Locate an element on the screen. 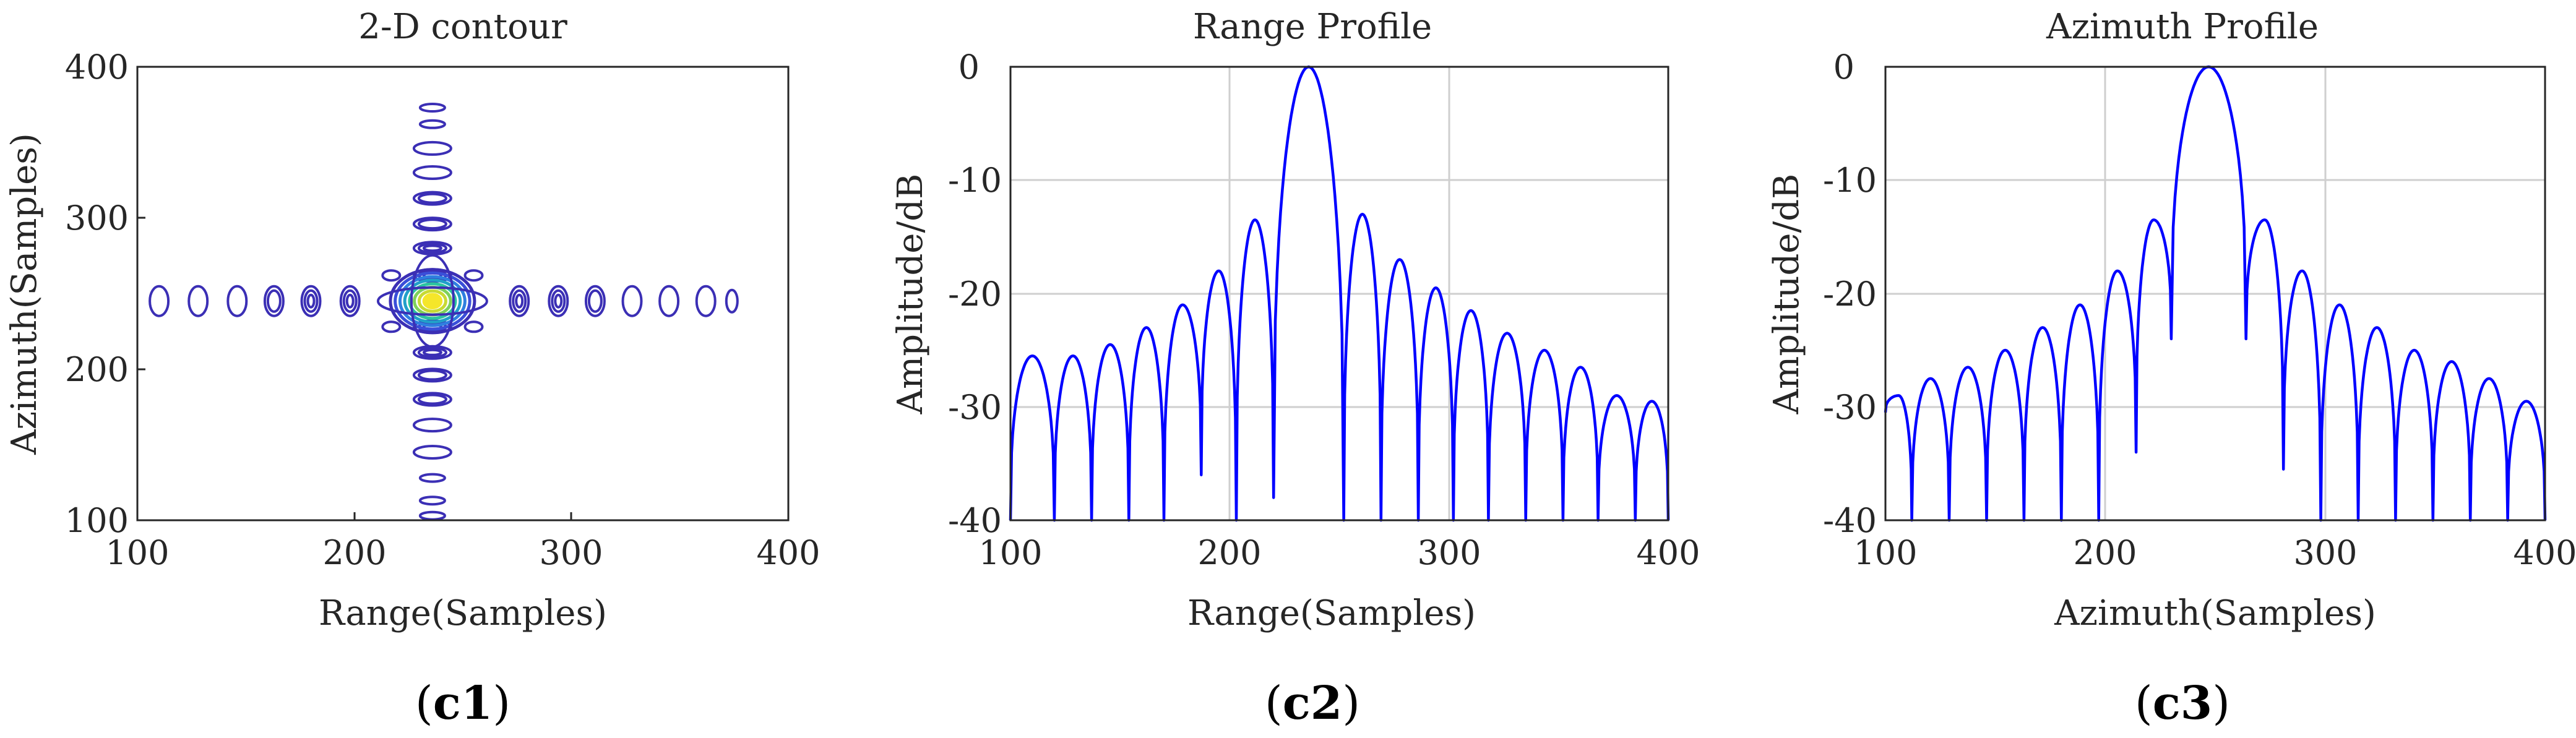 This screenshot has width=2576, height=738. range-y-tick-label: -20 is located at coordinates (975, 294).